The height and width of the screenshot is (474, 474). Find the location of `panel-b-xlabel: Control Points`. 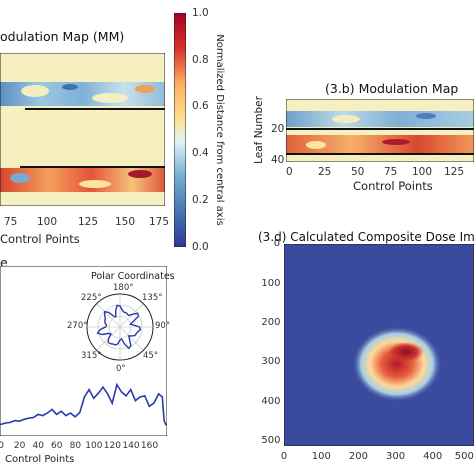

panel-b-xlabel: Control Points is located at coordinates (393, 186).